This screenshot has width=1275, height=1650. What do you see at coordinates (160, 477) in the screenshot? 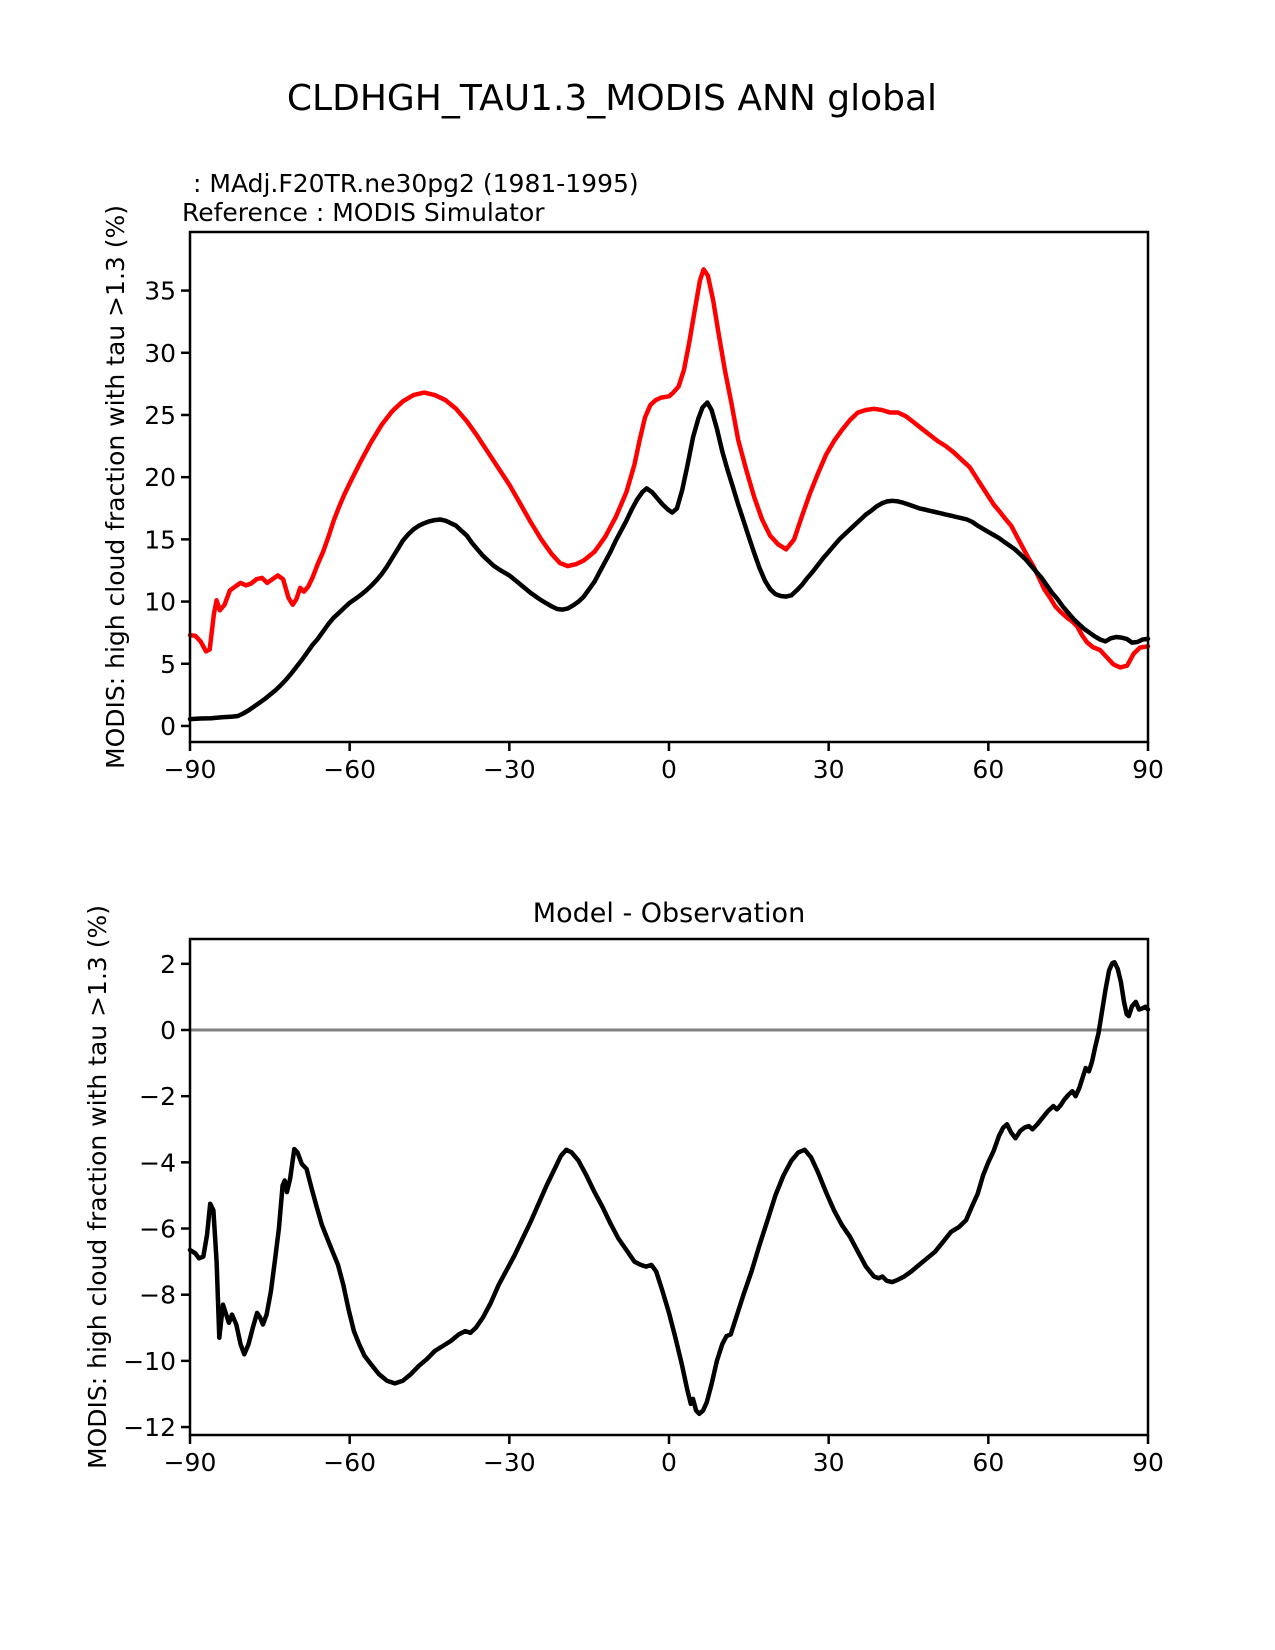
I see `y-tick-label: 20` at bounding box center [160, 477].